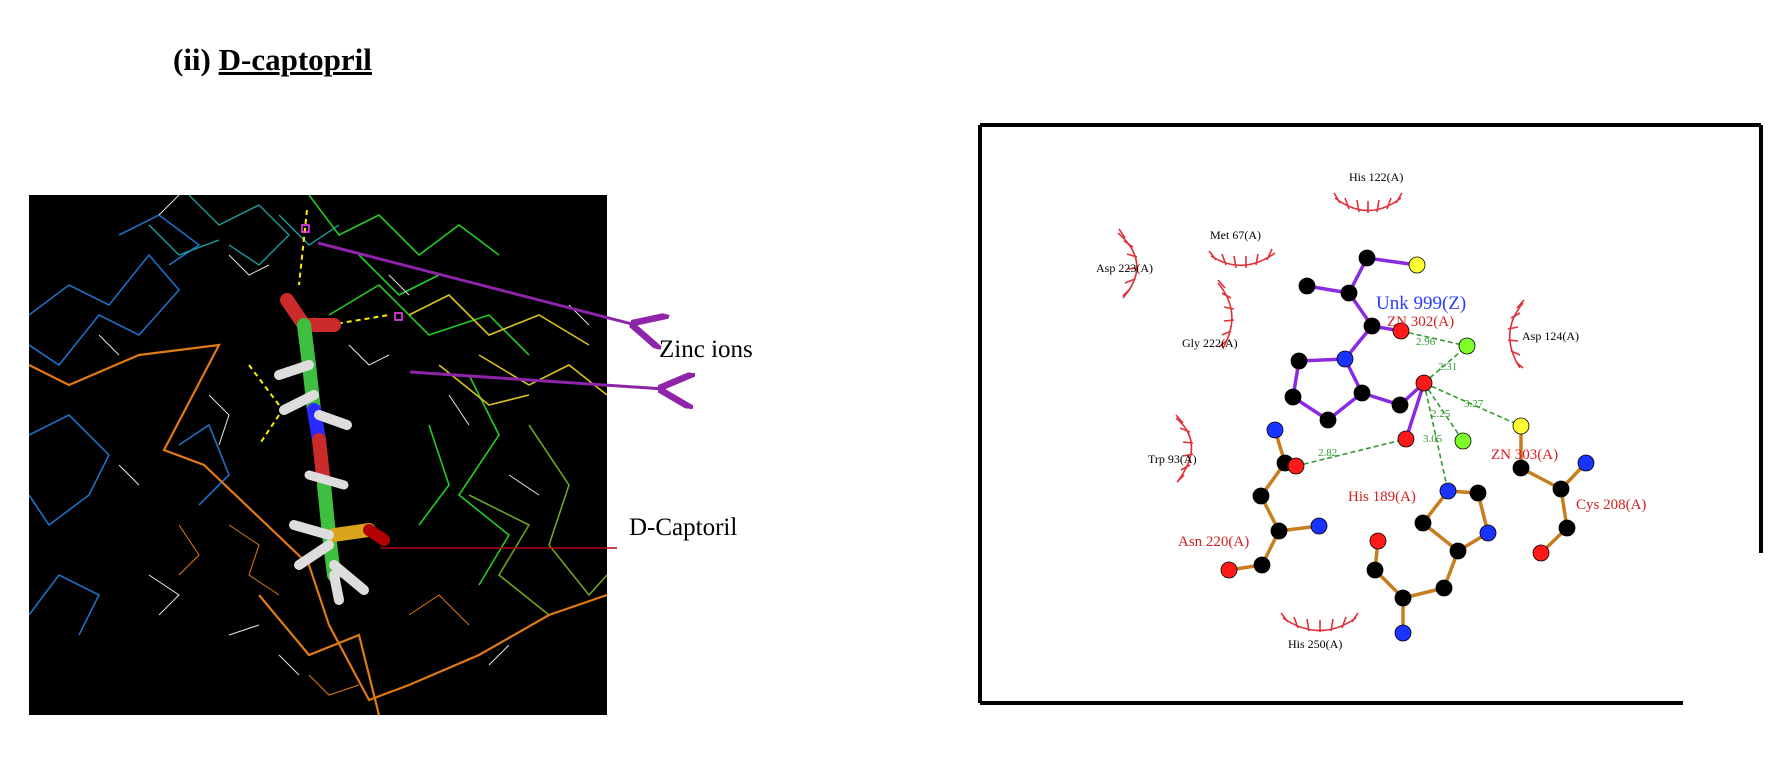  I want to click on d-captopril-callout: D-Captoril, so click(683, 527).